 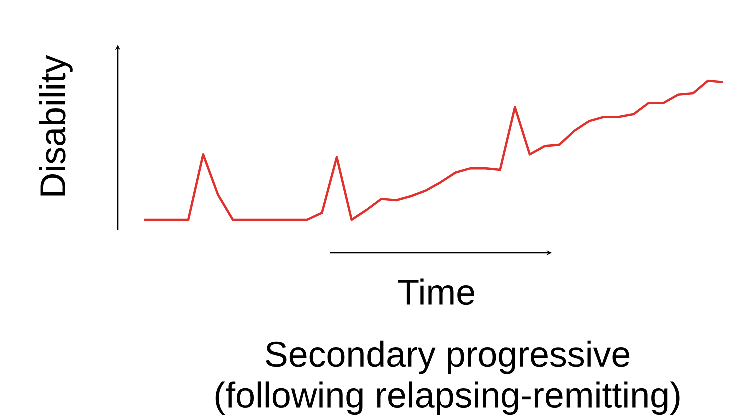 I want to click on y-axis-title: Disability, so click(x=56, y=125).